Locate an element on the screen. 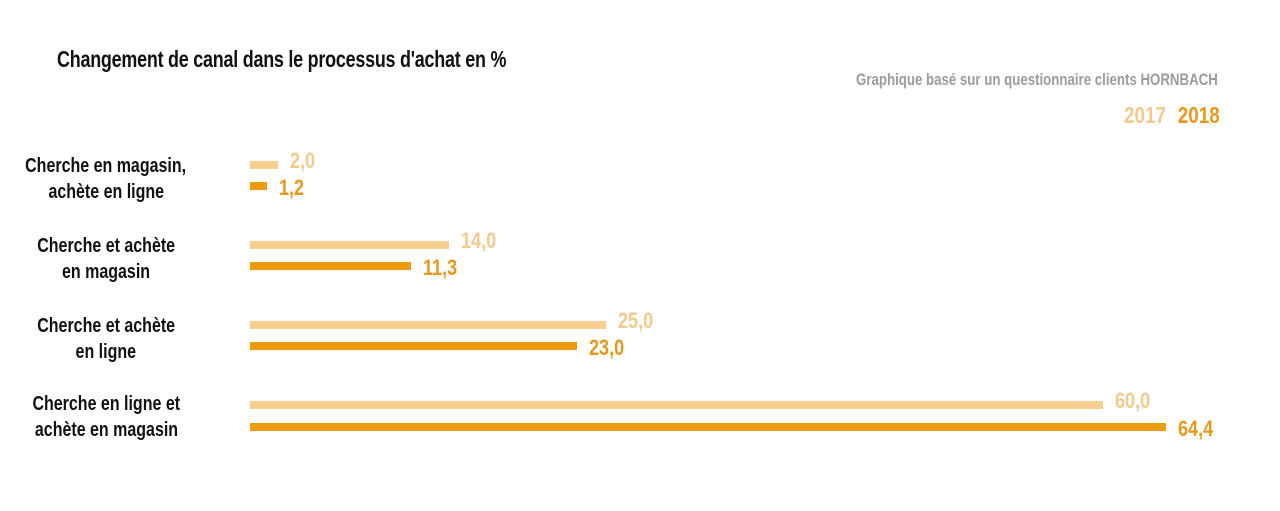  category-label: Cherche en ligne et achète en magasin is located at coordinates (106, 417).